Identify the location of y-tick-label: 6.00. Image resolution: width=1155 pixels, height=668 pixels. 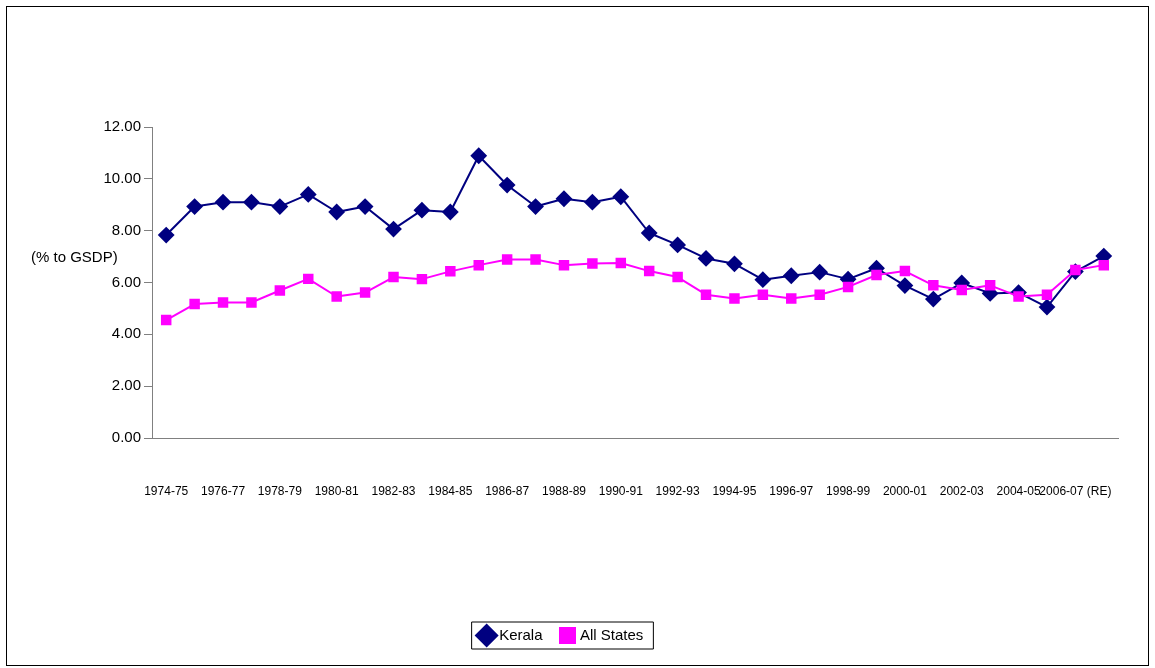
(126, 281).